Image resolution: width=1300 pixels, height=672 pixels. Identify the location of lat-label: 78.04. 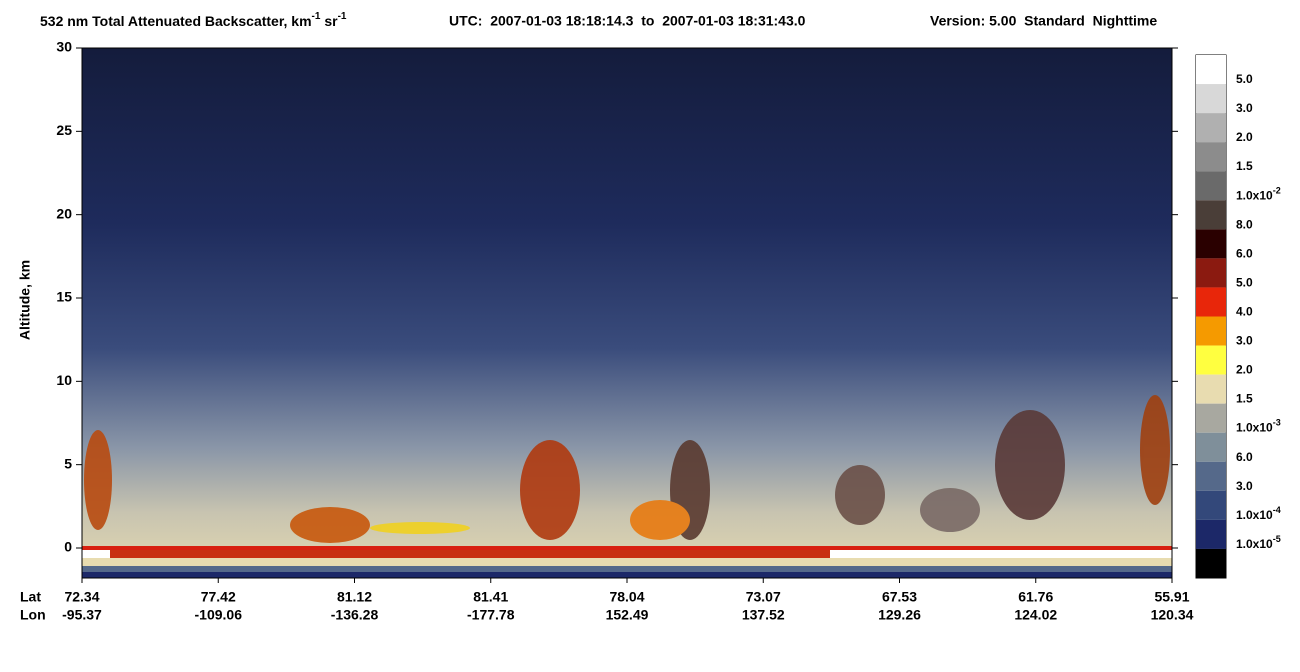
(626, 597).